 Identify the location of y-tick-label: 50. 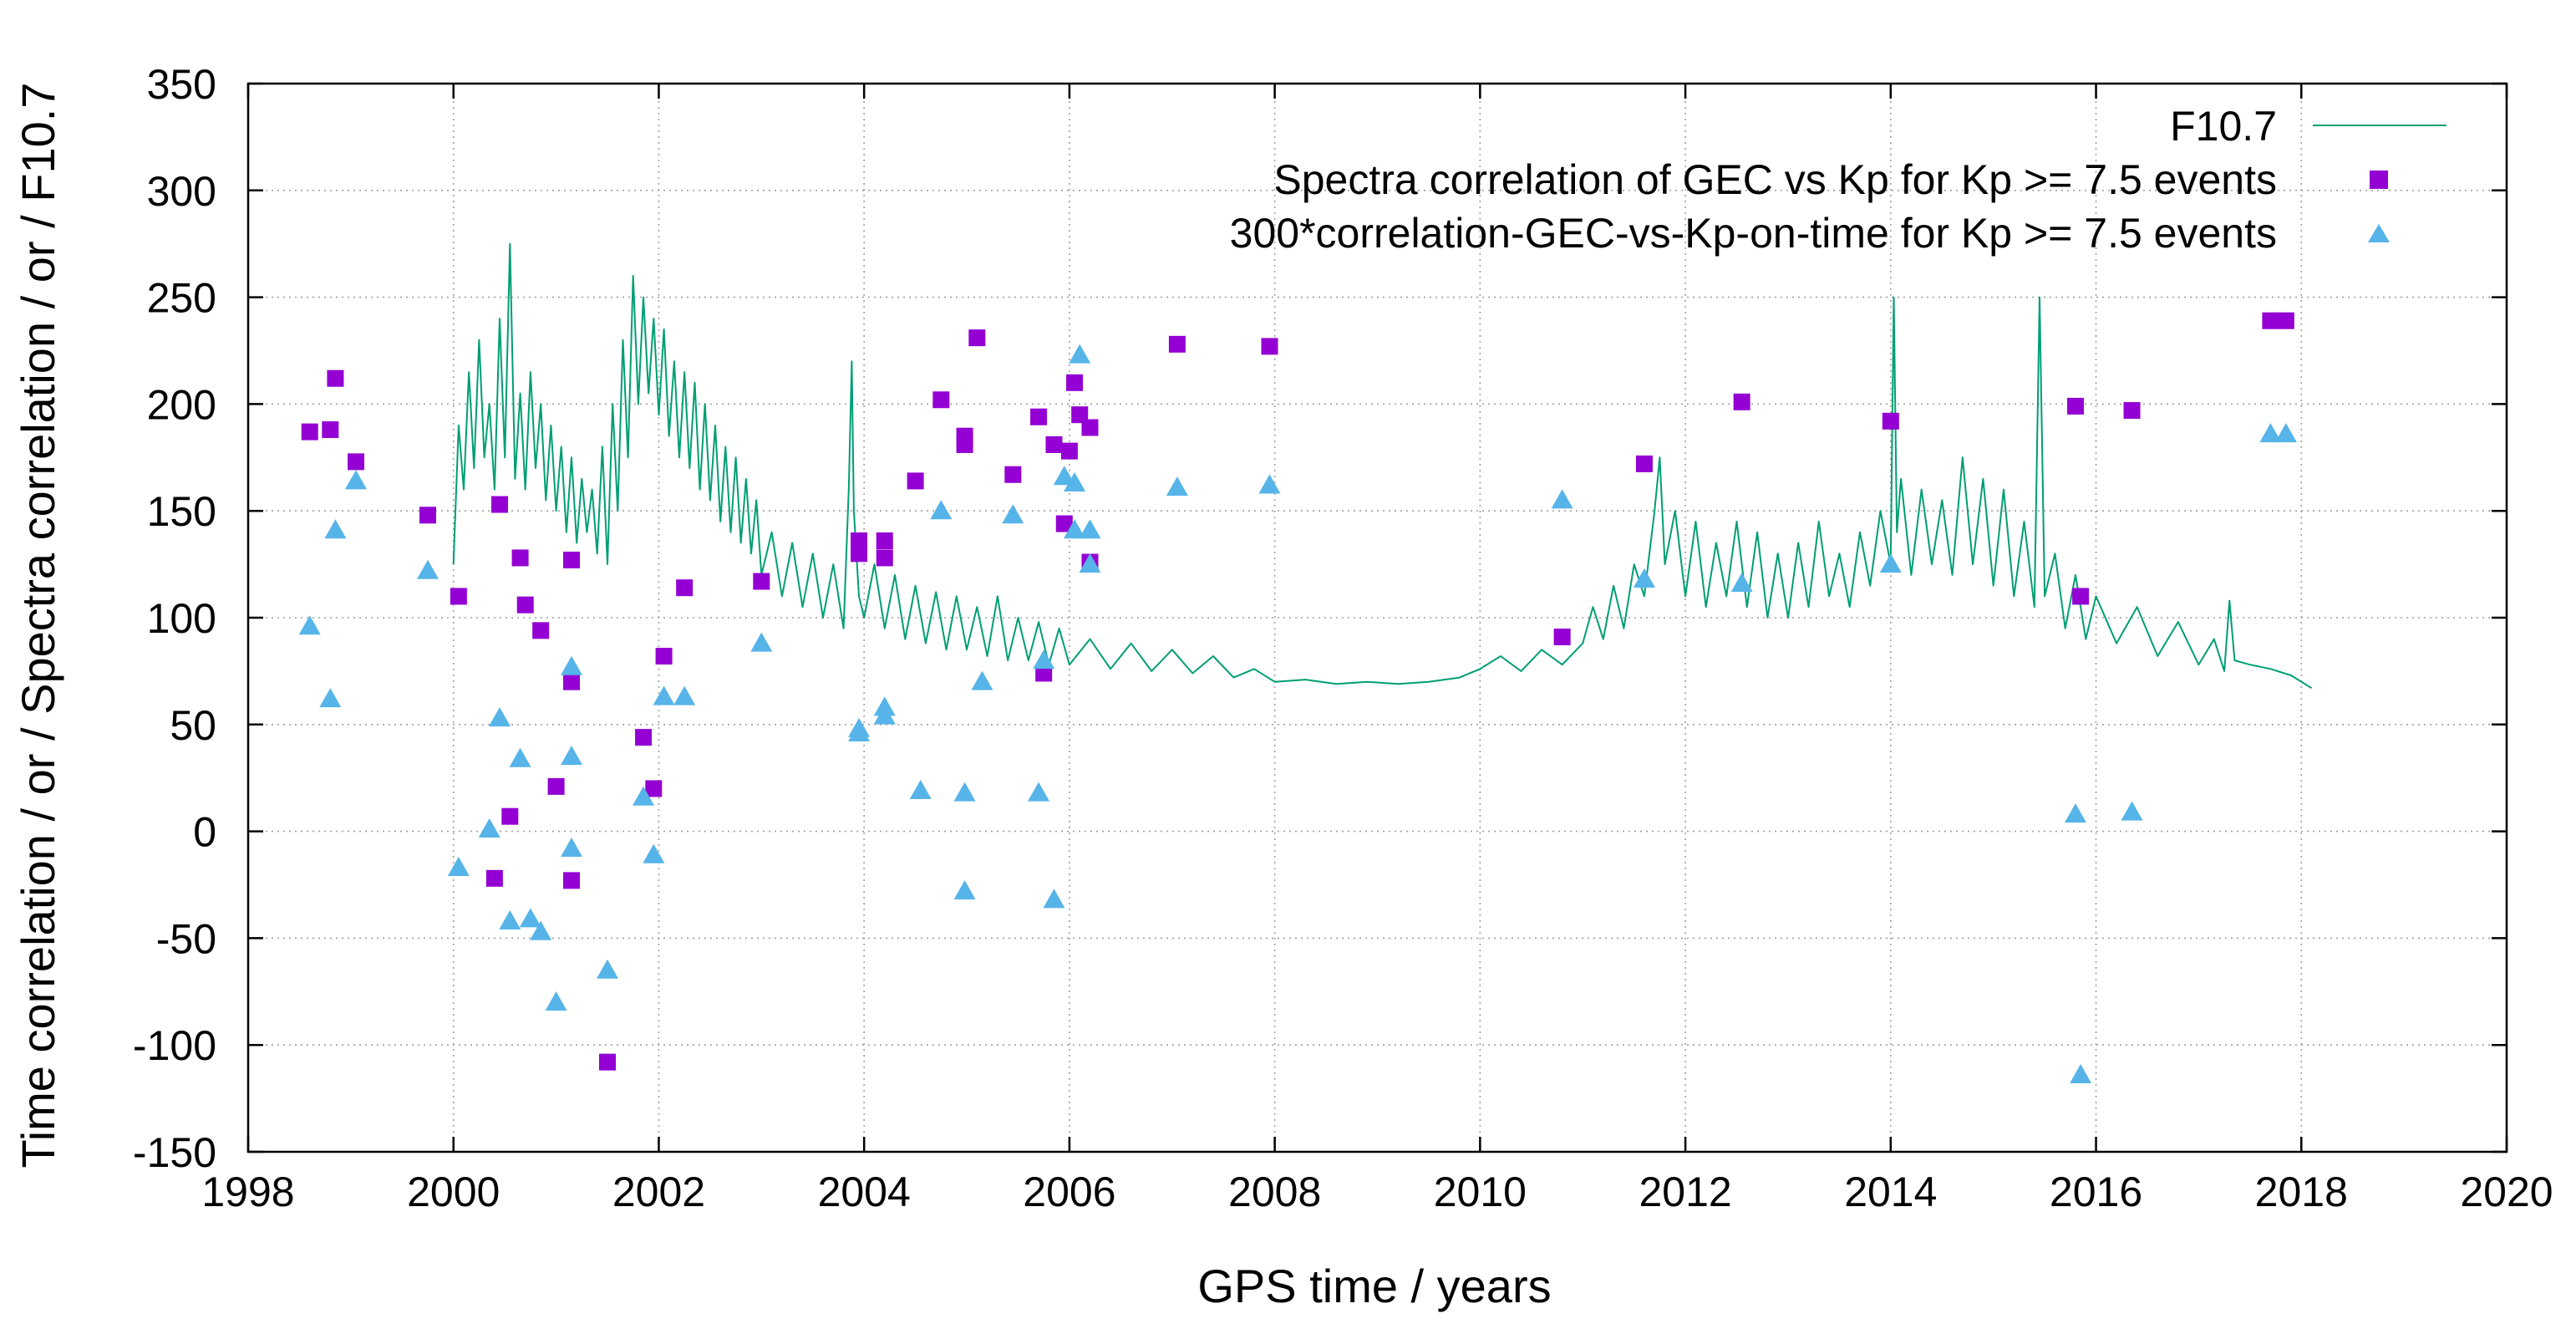
(193, 725).